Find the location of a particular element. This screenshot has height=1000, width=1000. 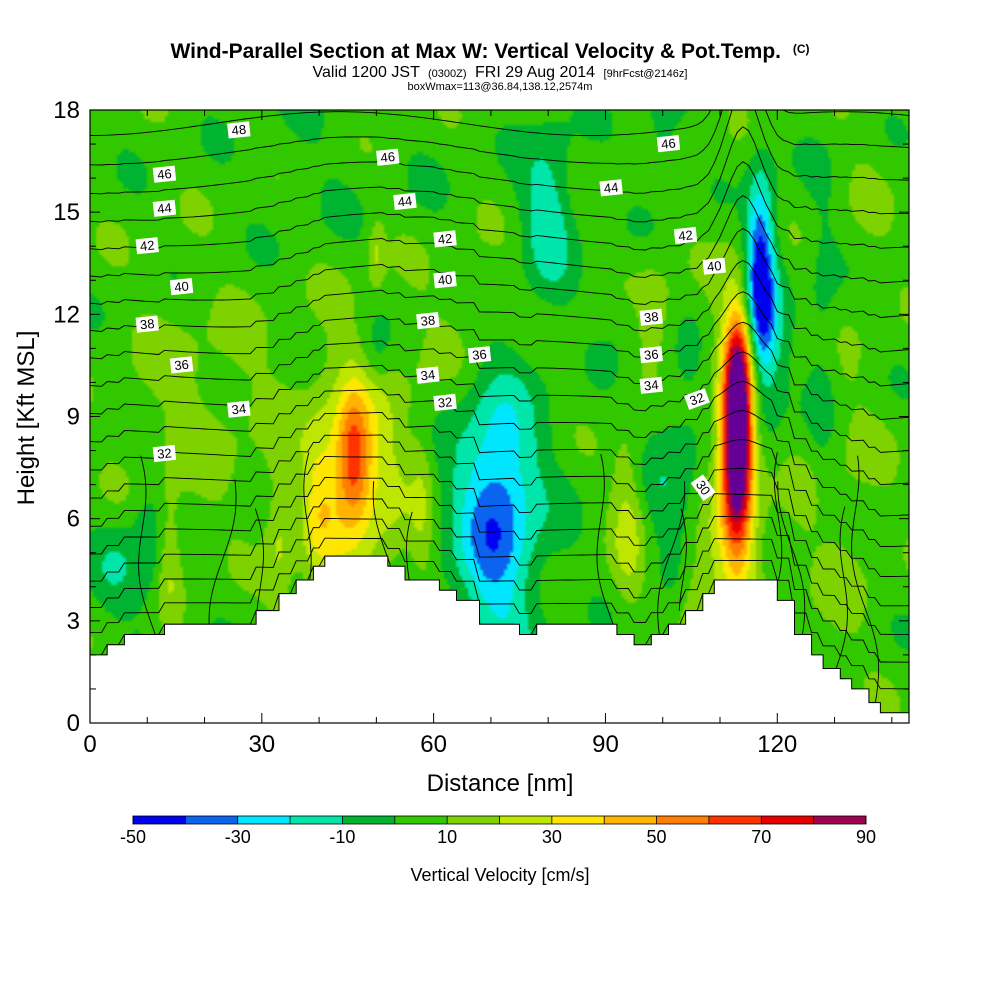

colorbar-label: Vertical Velocity [cm/s] is located at coordinates (499, 875).